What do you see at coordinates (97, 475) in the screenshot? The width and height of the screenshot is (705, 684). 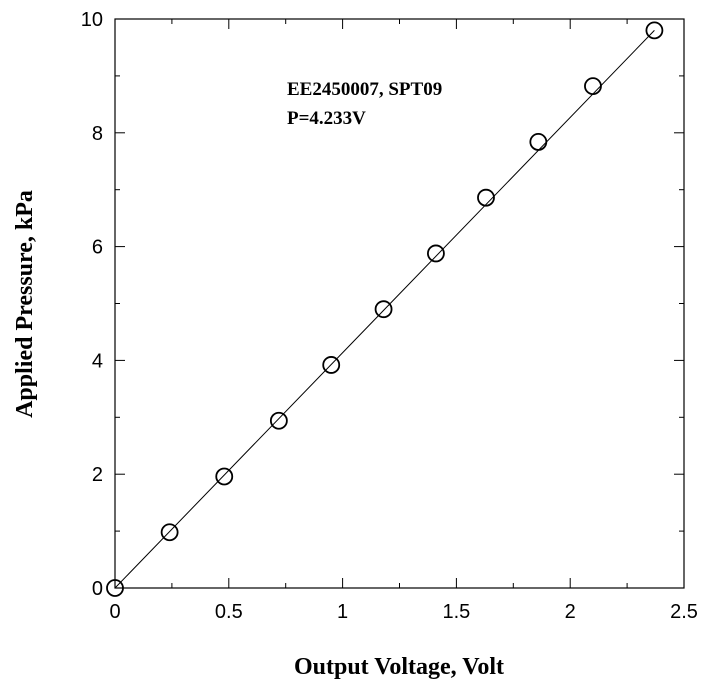 I see `y-tick-label: 2` at bounding box center [97, 475].